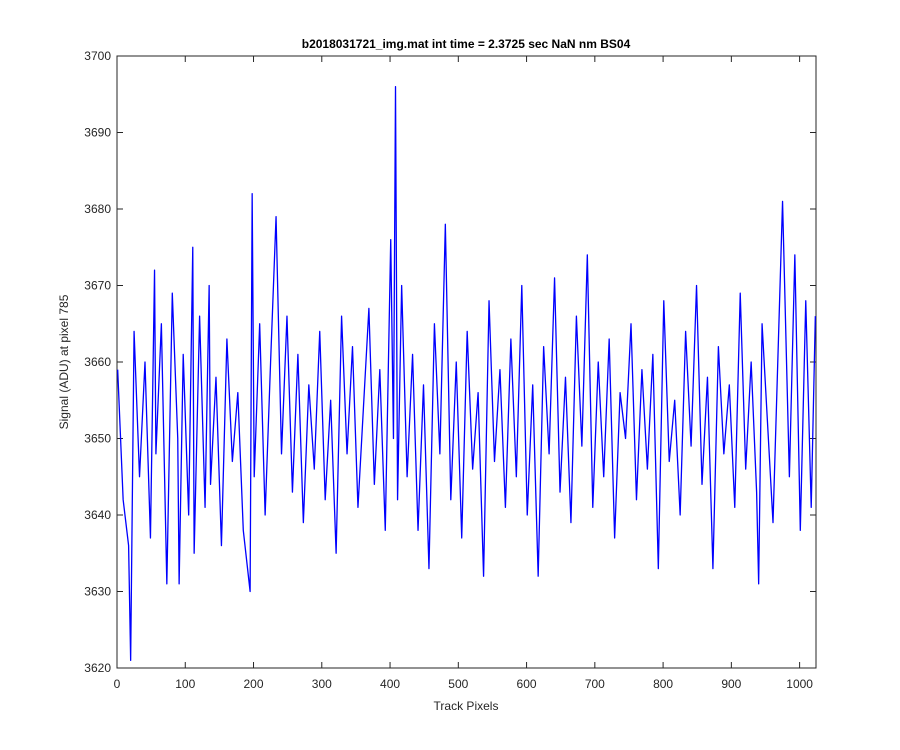  What do you see at coordinates (97, 56) in the screenshot?
I see `y-tick-label: 3700` at bounding box center [97, 56].